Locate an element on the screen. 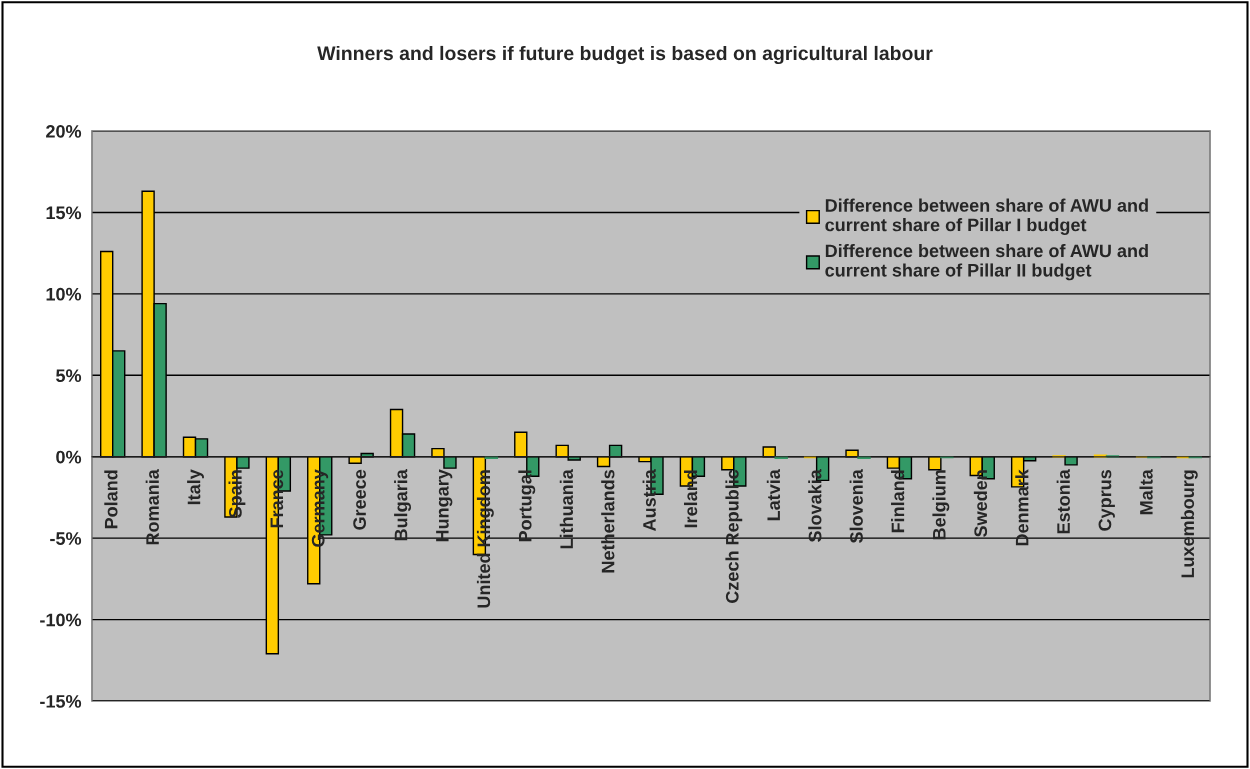 The width and height of the screenshot is (1250, 769). chart-title: Winners and losers if future budget is based on agricultural labour is located at coordinates (625, 55).